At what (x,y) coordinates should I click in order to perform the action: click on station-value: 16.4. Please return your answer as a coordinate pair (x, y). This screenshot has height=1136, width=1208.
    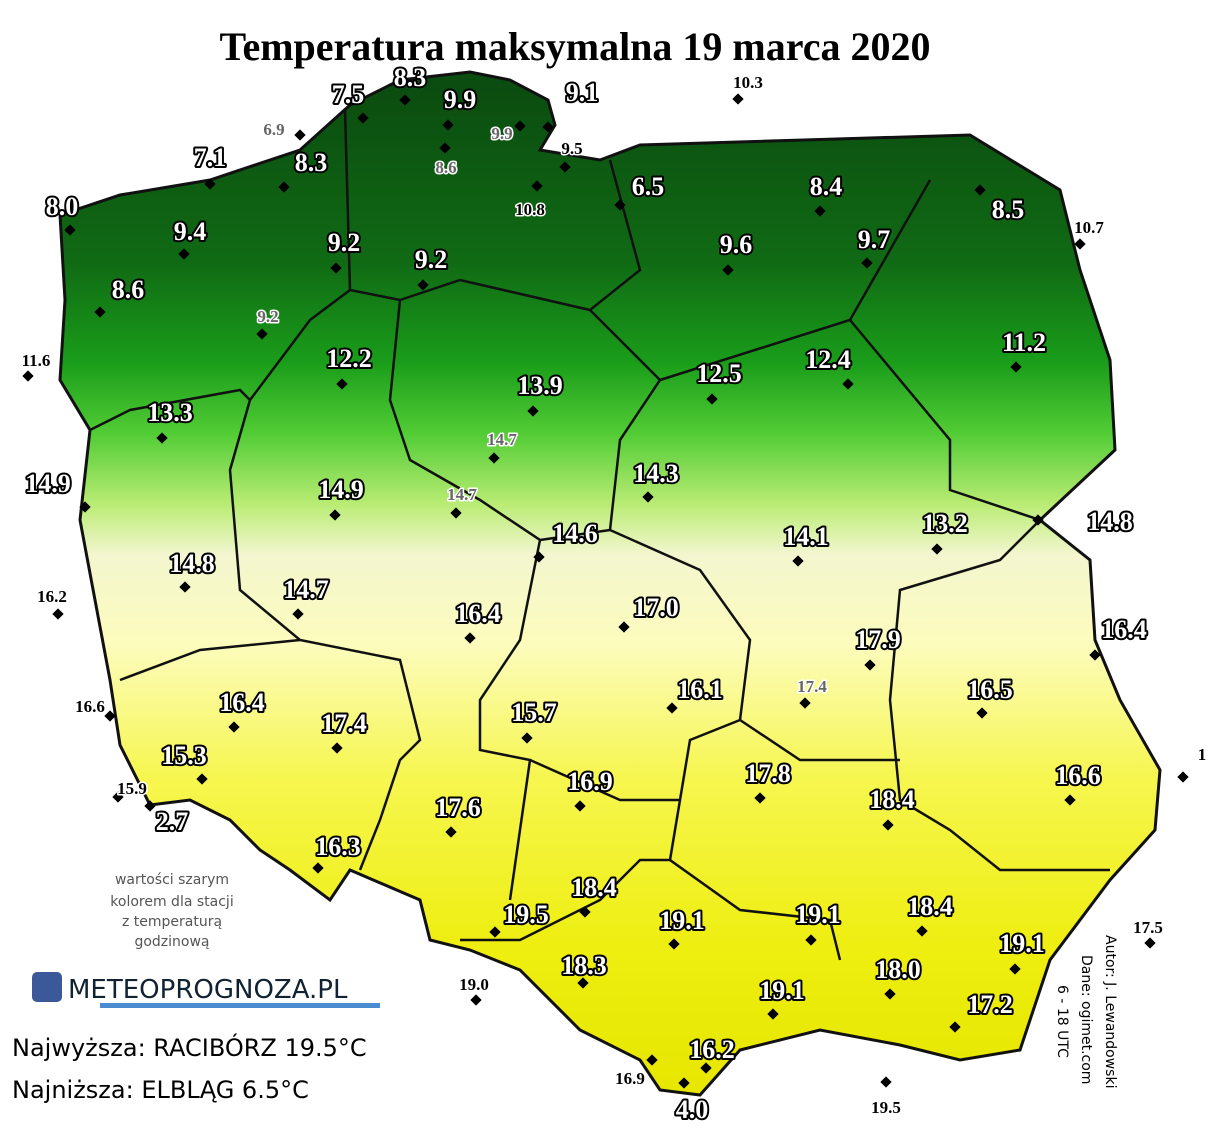
    Looking at the image, I should click on (478, 613).